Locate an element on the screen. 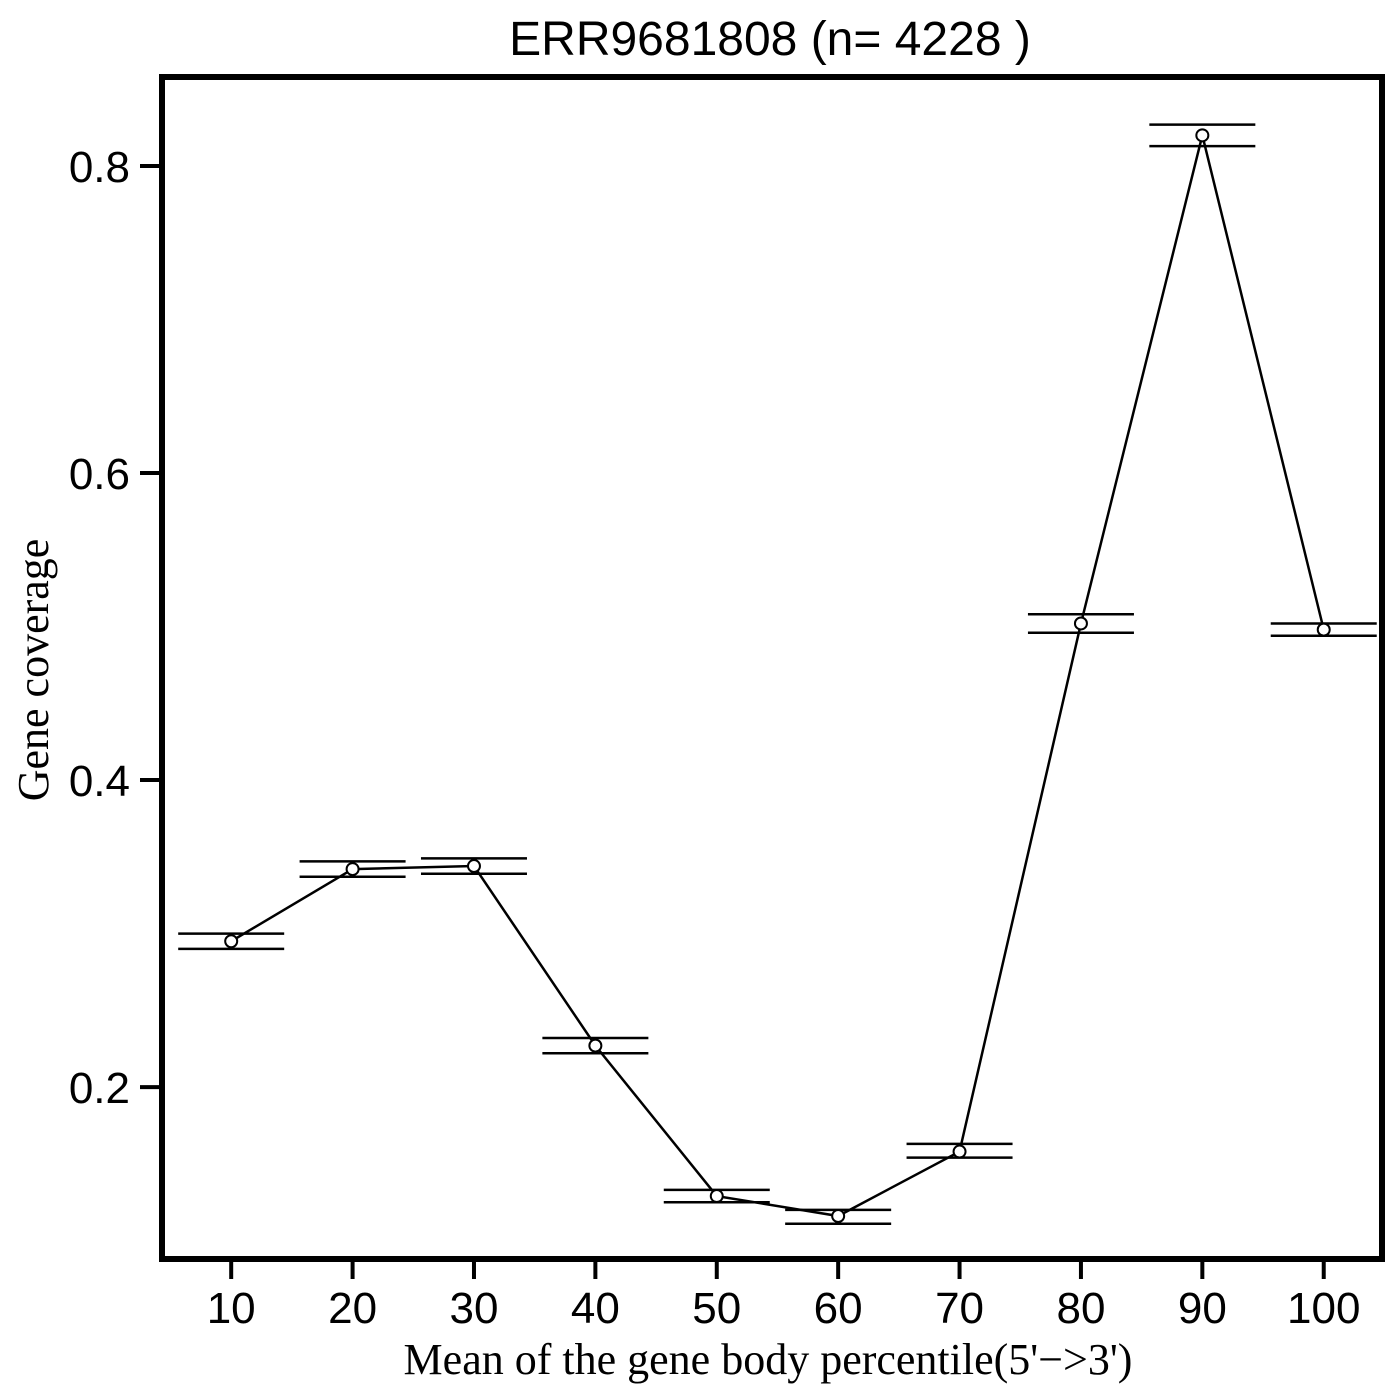 Image resolution: width=1400 pixels, height=1400 pixels. y-tick-label: 0.8 is located at coordinates (99, 167).